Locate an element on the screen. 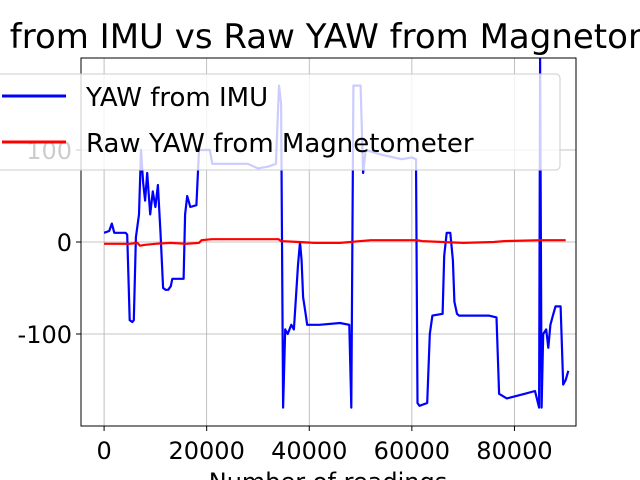  x-tick-label: 40000 is located at coordinates (309, 451).